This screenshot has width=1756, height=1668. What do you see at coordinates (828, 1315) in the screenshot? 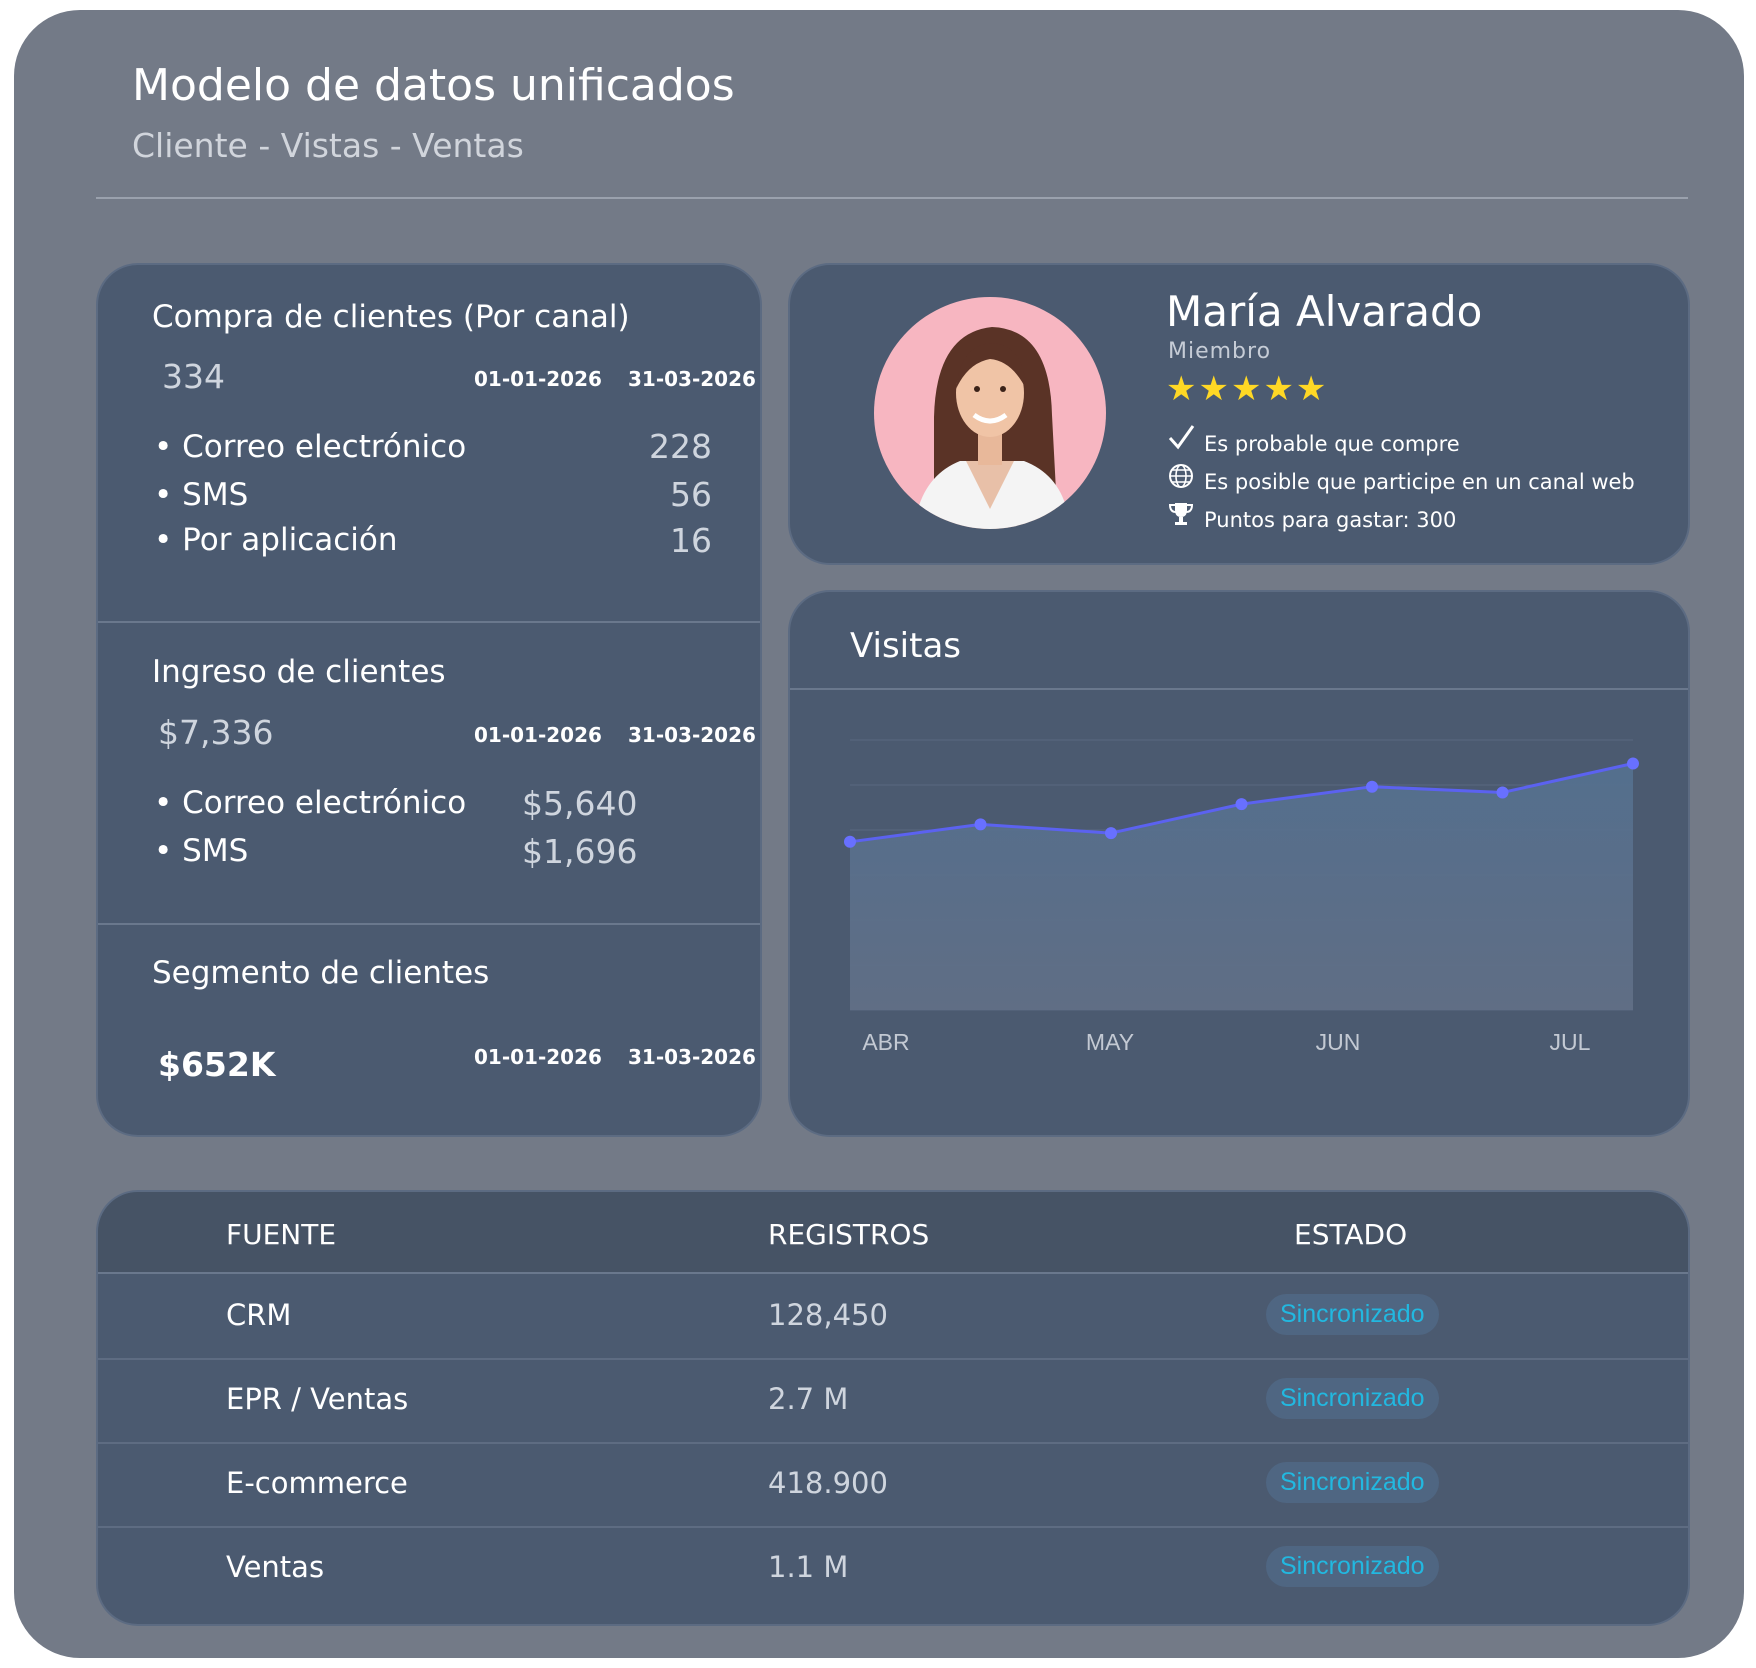
I see `cell-records: 128,450` at bounding box center [828, 1315].